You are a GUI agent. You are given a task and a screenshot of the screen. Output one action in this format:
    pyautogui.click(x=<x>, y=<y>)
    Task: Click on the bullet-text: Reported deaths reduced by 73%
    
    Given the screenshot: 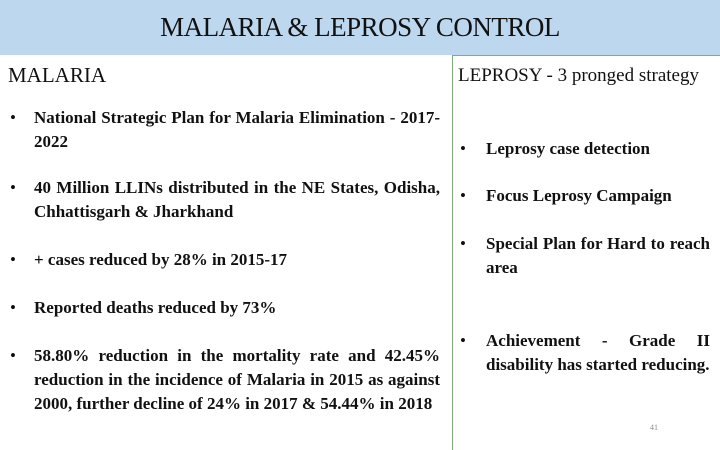 What is the action you would take?
    pyautogui.click(x=155, y=307)
    